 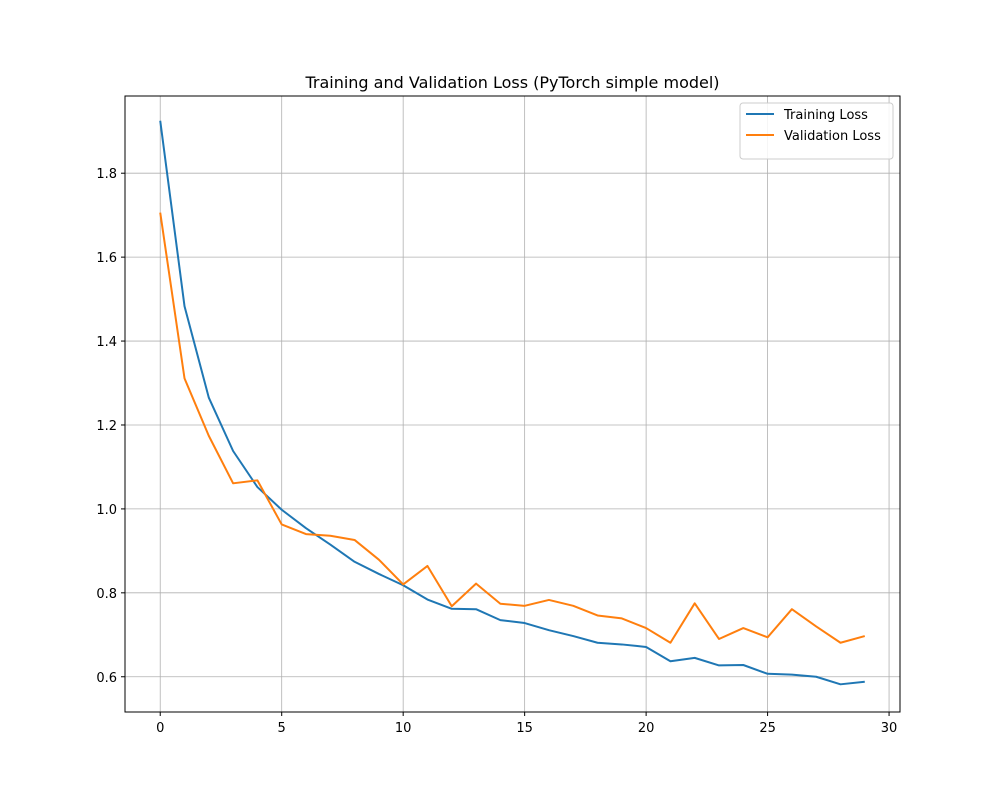 I want to click on y-tick-label: 1.2, so click(x=106, y=426).